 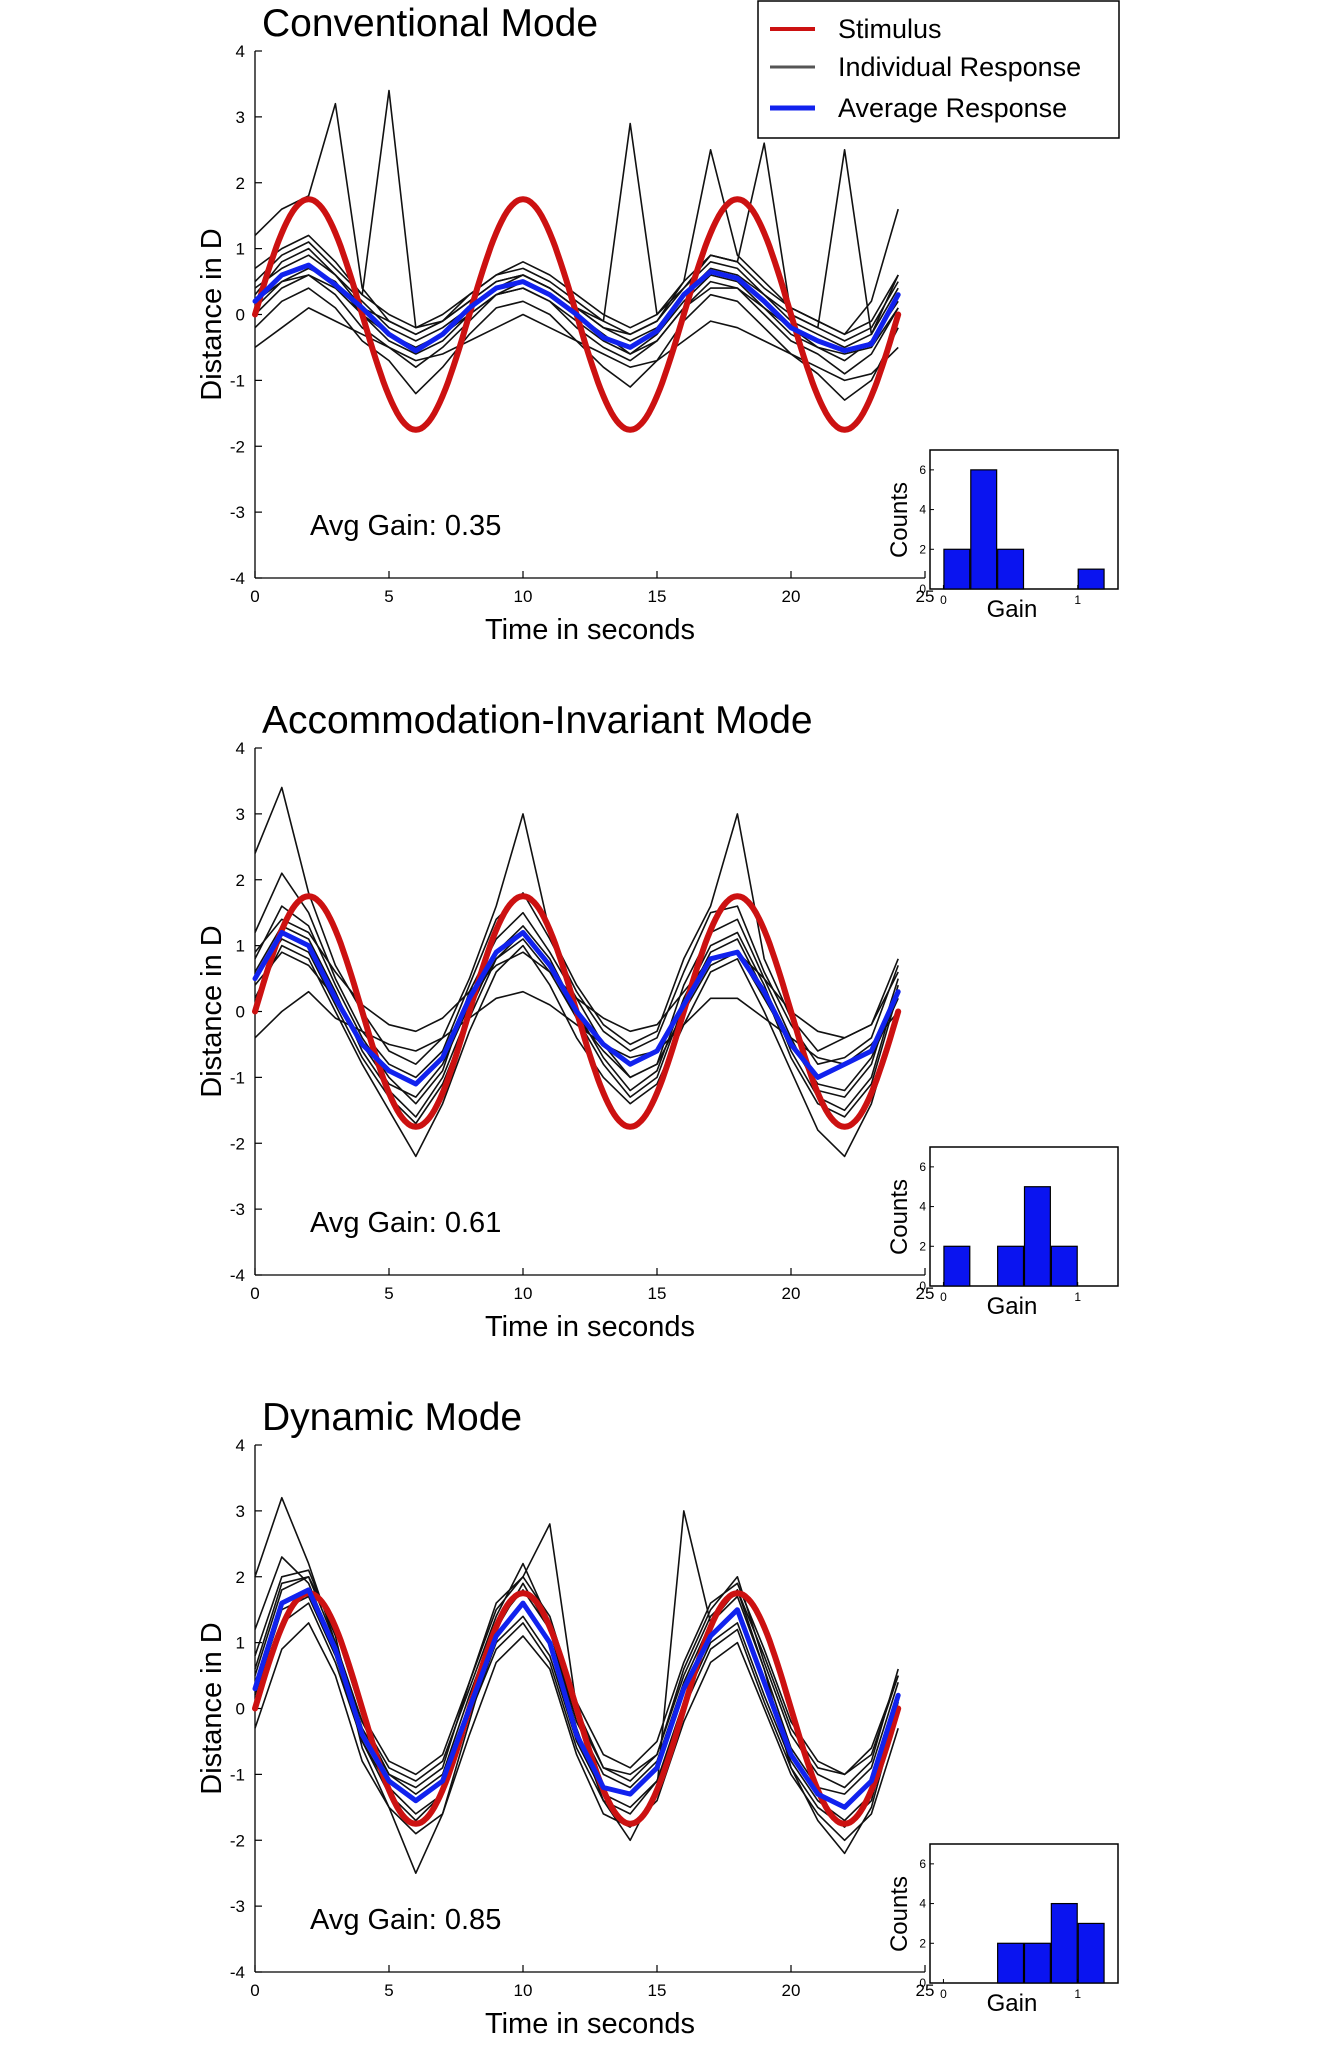 I want to click on avg-gain-annotation: Avg Gain: 0.35, so click(x=405, y=526).